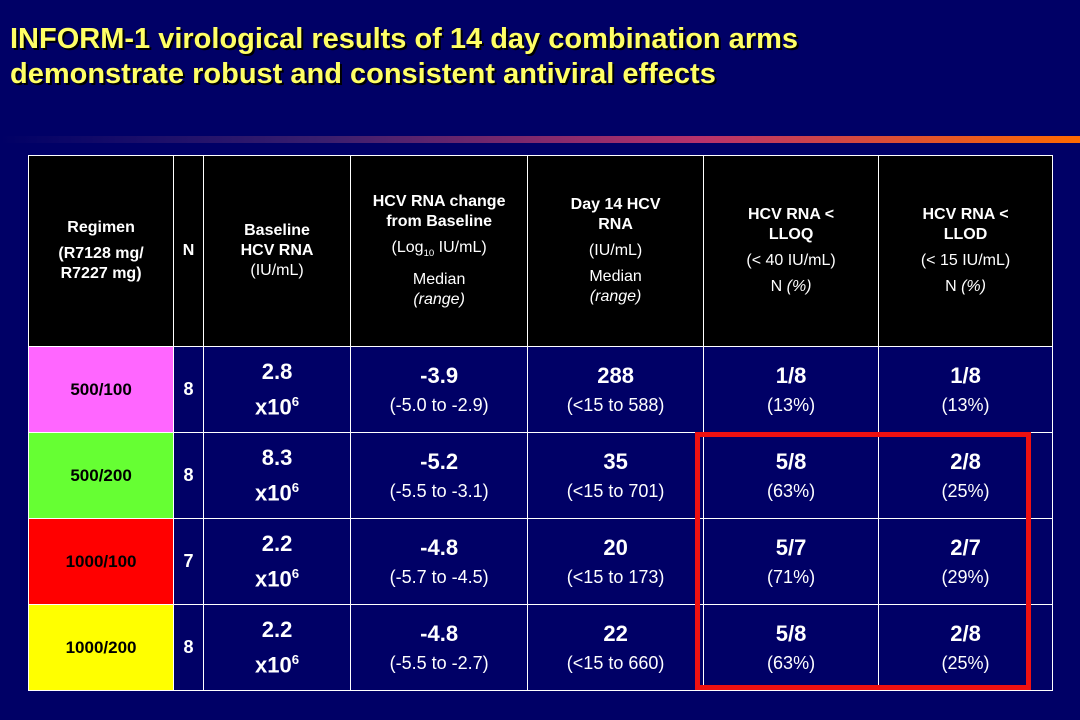 The height and width of the screenshot is (720, 1080). I want to click on header-regimen: Regimen (R7128 mg/ R7227 mg), so click(101, 251).